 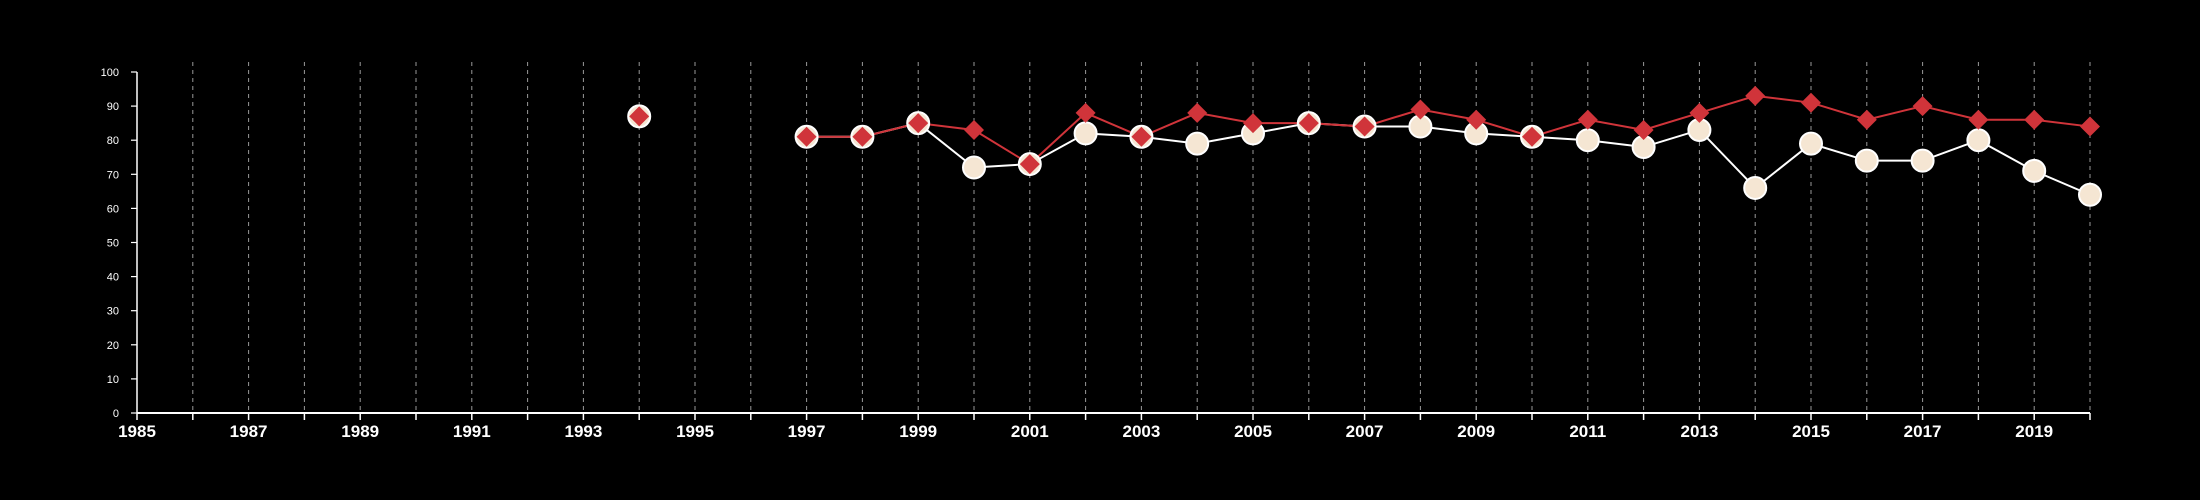 What do you see at coordinates (360, 431) in the screenshot?
I see `x-tick-label: 1989` at bounding box center [360, 431].